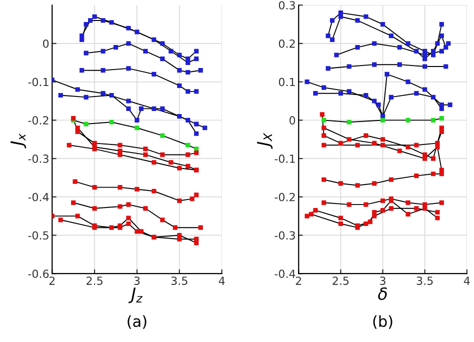 This screenshot has width=474, height=342. Describe the element at coordinates (38, 235) in the screenshot. I see `y-tick-label: -0.5` at that location.